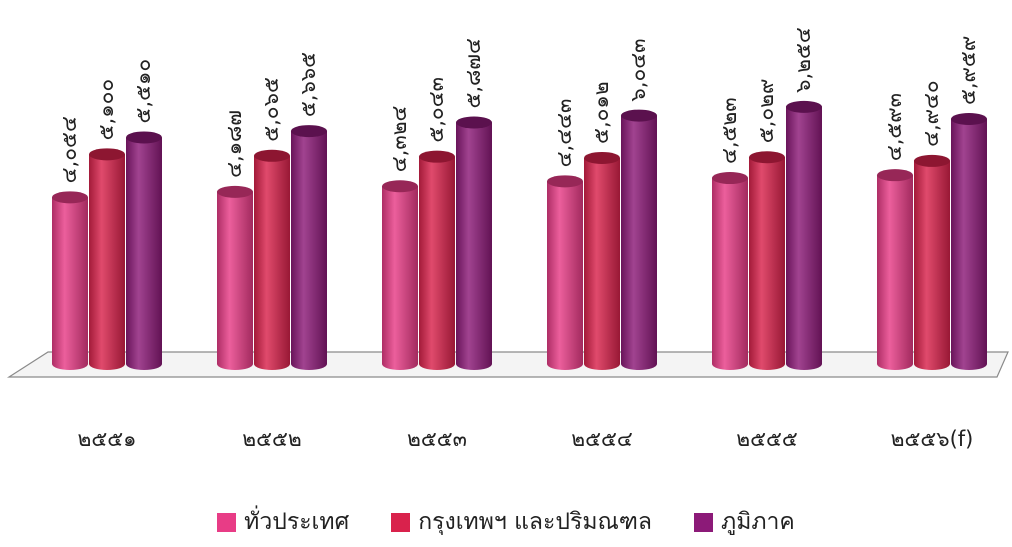 Image resolution: width=1012 pixels, height=547 pixels. Describe the element at coordinates (143, 91) in the screenshot. I see `data-label-regional-0: ๕,๕๑๐` at that location.